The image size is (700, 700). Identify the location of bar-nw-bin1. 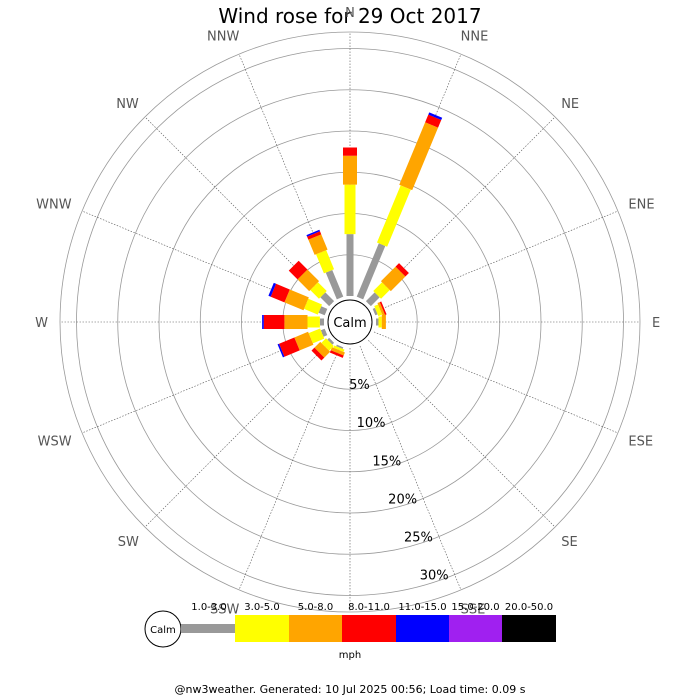
(327, 299).